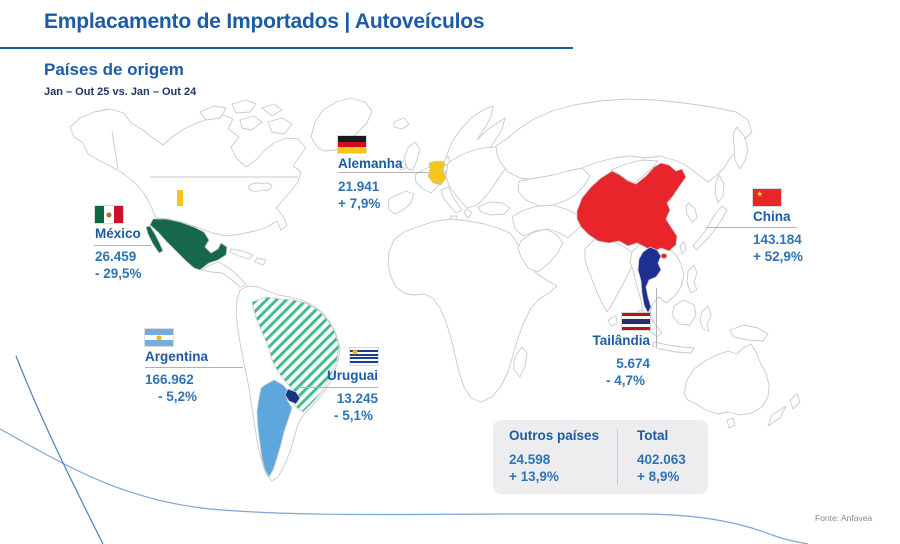 Image resolution: width=900 pixels, height=544 pixels. What do you see at coordinates (631, 207) in the screenshot?
I see `china-region` at bounding box center [631, 207].